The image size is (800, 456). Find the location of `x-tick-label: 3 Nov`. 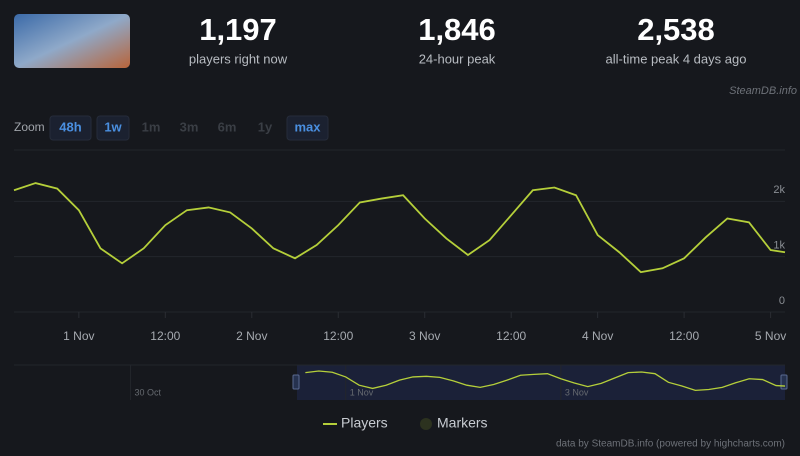

x-tick-label: 3 Nov is located at coordinates (424, 336).